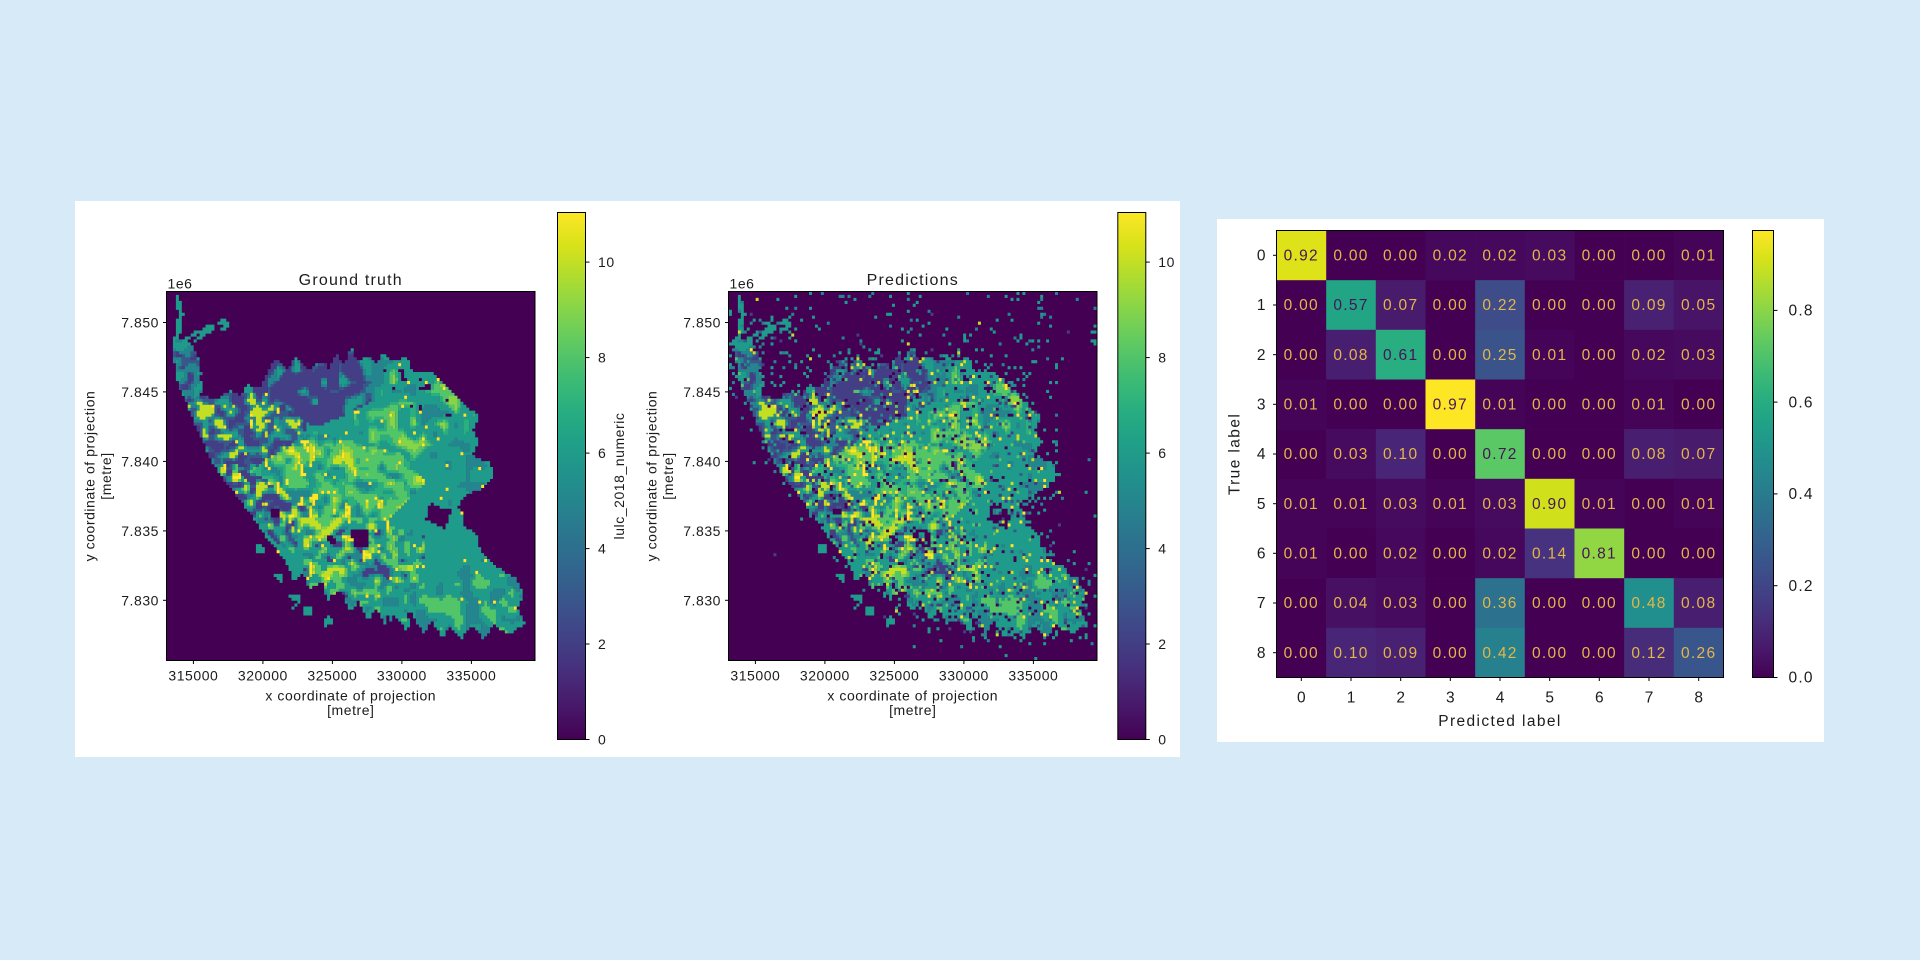  I want to click on svg-text: 0.12, so click(1648, 653).